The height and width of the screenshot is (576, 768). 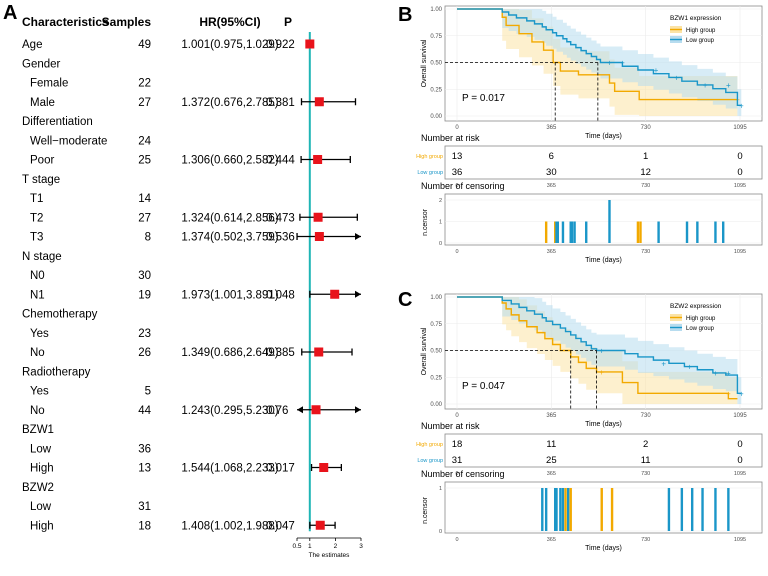 I want to click on risk-count: 2, so click(x=645, y=444).